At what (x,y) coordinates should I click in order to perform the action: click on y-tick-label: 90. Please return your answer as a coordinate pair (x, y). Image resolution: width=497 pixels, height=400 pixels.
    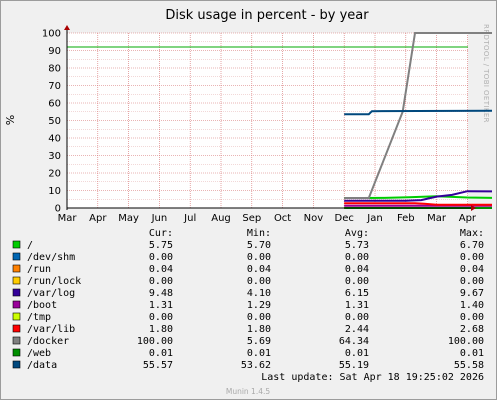
    Looking at the image, I should click on (54, 51).